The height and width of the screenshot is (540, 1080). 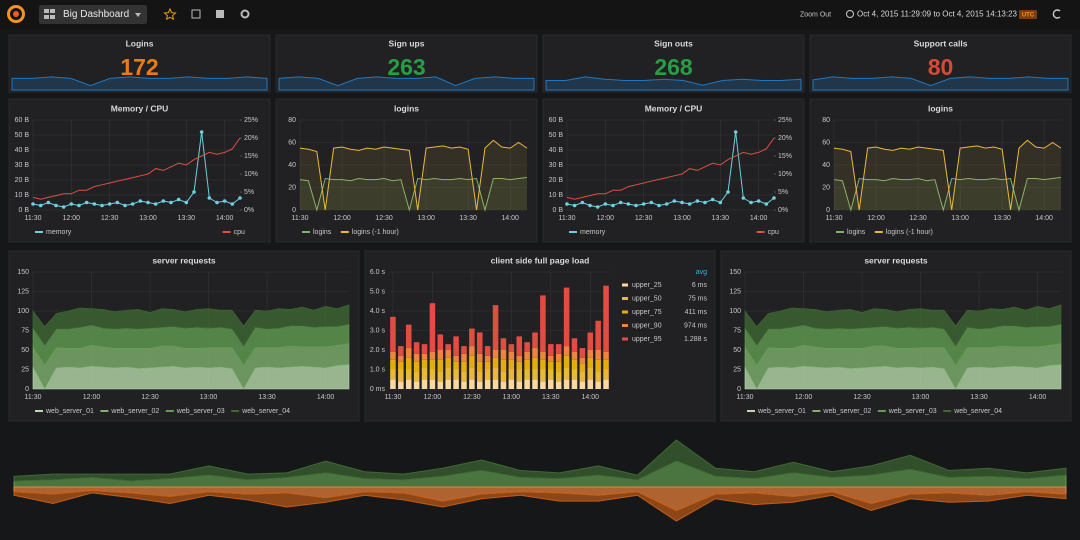 What do you see at coordinates (196, 14) in the screenshot?
I see `share-icon` at bounding box center [196, 14].